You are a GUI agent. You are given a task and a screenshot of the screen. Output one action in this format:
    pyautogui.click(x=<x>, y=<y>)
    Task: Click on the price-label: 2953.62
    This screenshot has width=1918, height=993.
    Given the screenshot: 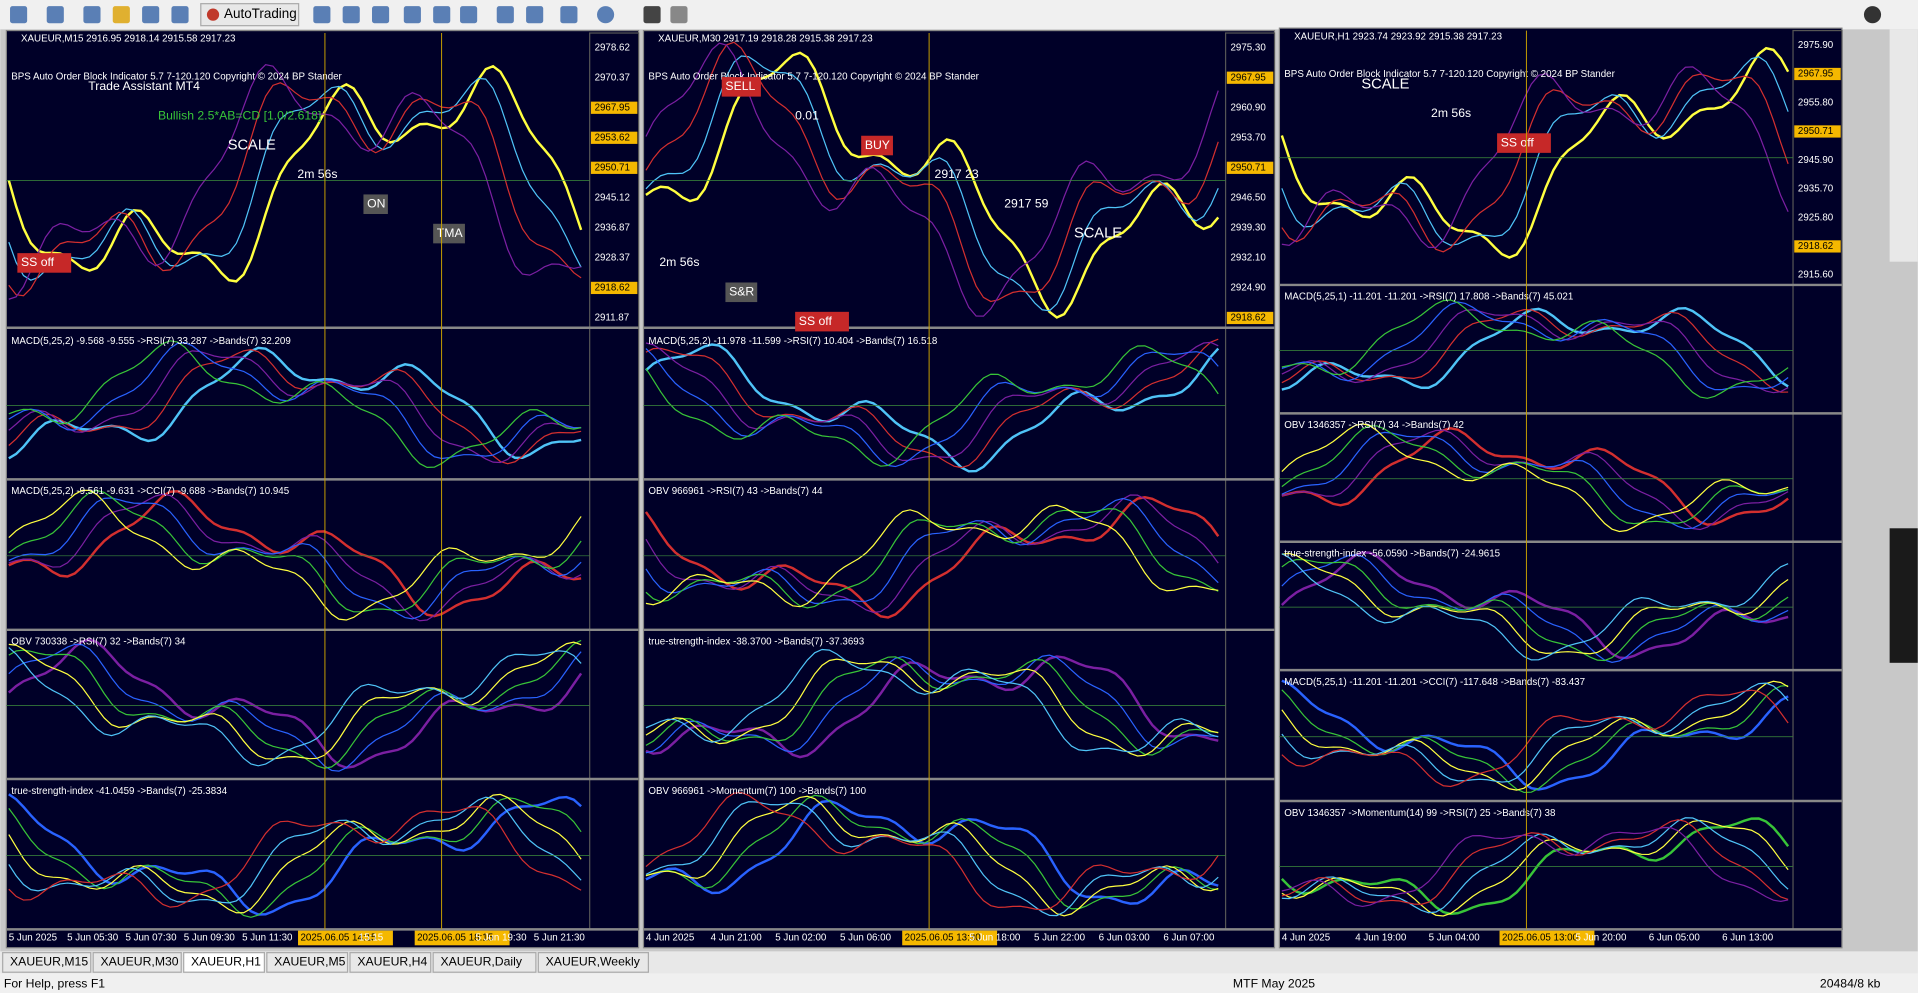 What is the action you would take?
    pyautogui.click(x=612, y=137)
    